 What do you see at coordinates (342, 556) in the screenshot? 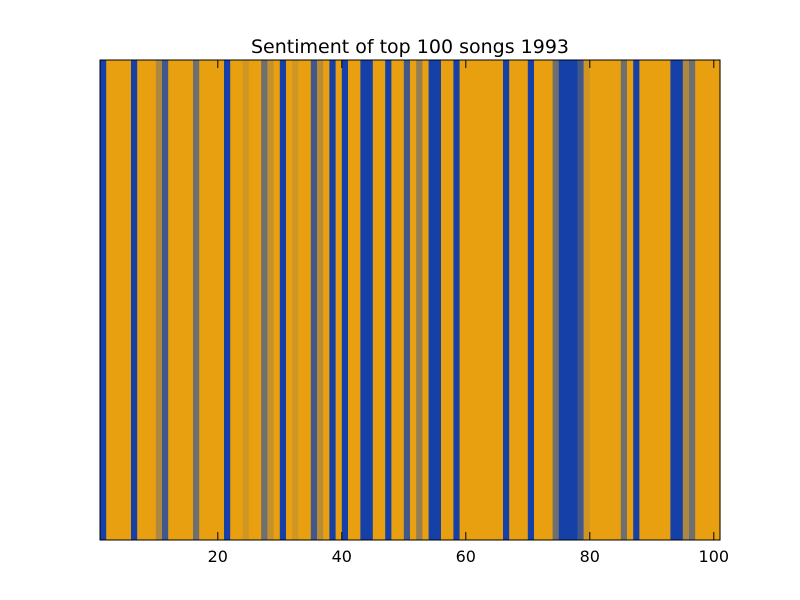
I see `x-tick-label-40: 40` at bounding box center [342, 556].